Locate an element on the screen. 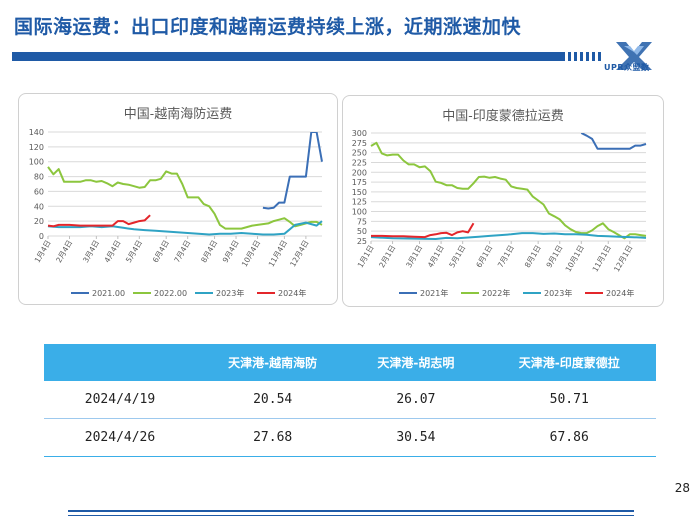  x-tick-label: 10月4日 is located at coordinates (251, 254).